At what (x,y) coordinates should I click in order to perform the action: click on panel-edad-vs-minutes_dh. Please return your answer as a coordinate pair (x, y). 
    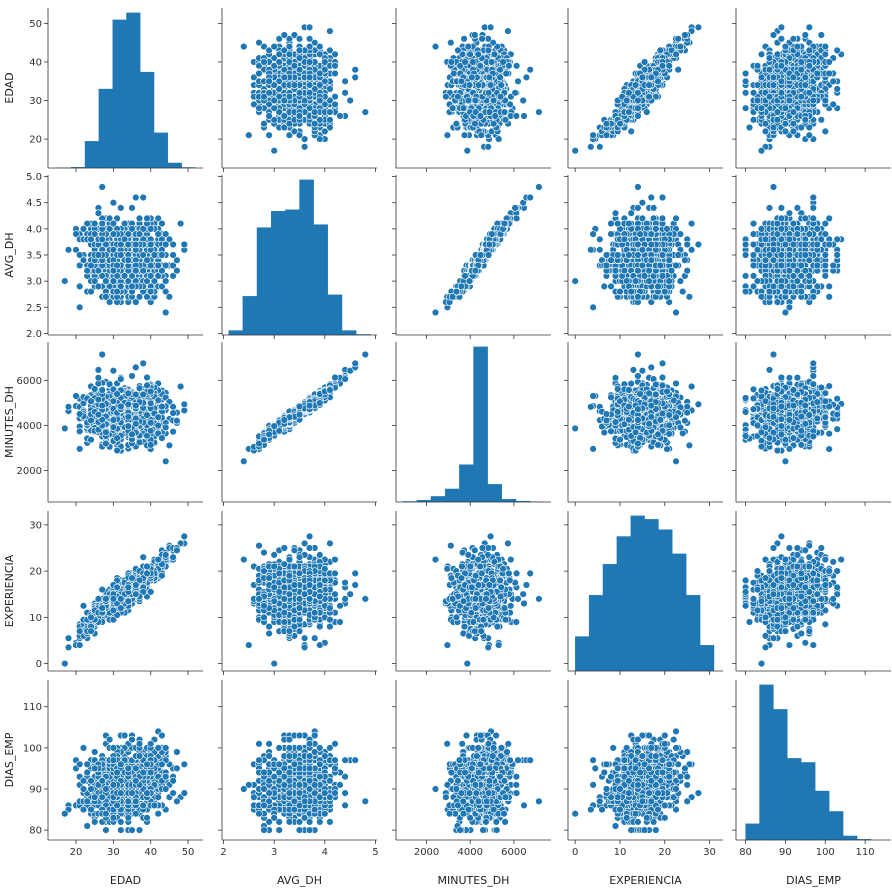
    Looking at the image, I should click on (471, 90).